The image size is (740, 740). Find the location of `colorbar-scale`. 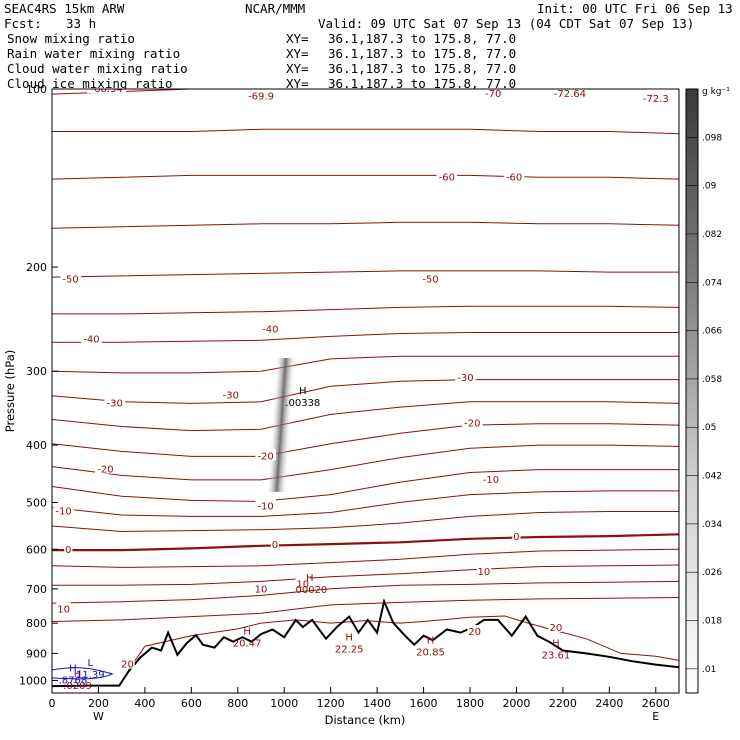

colorbar-scale is located at coordinates (692, 391).